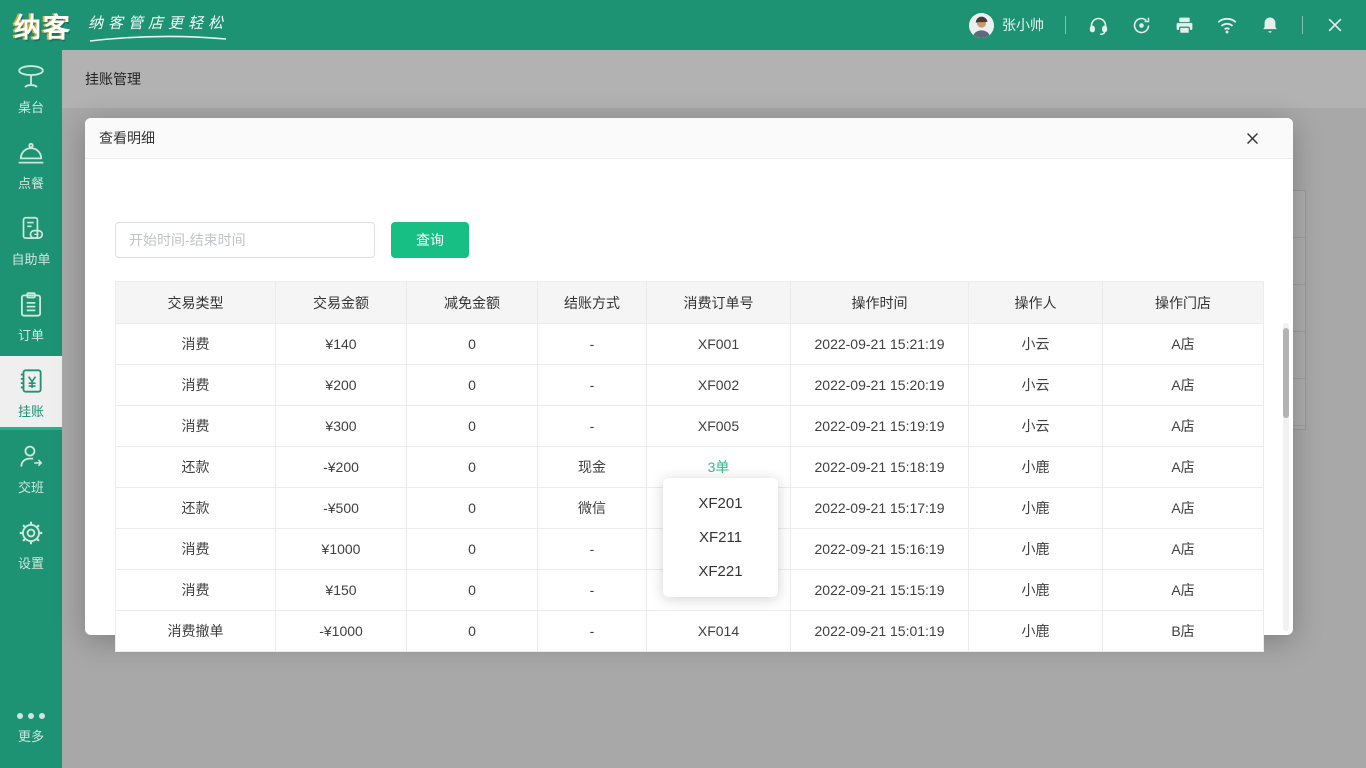 Image resolution: width=1366 pixels, height=768 pixels. I want to click on user-menu: 张小帅, so click(1006, 25).